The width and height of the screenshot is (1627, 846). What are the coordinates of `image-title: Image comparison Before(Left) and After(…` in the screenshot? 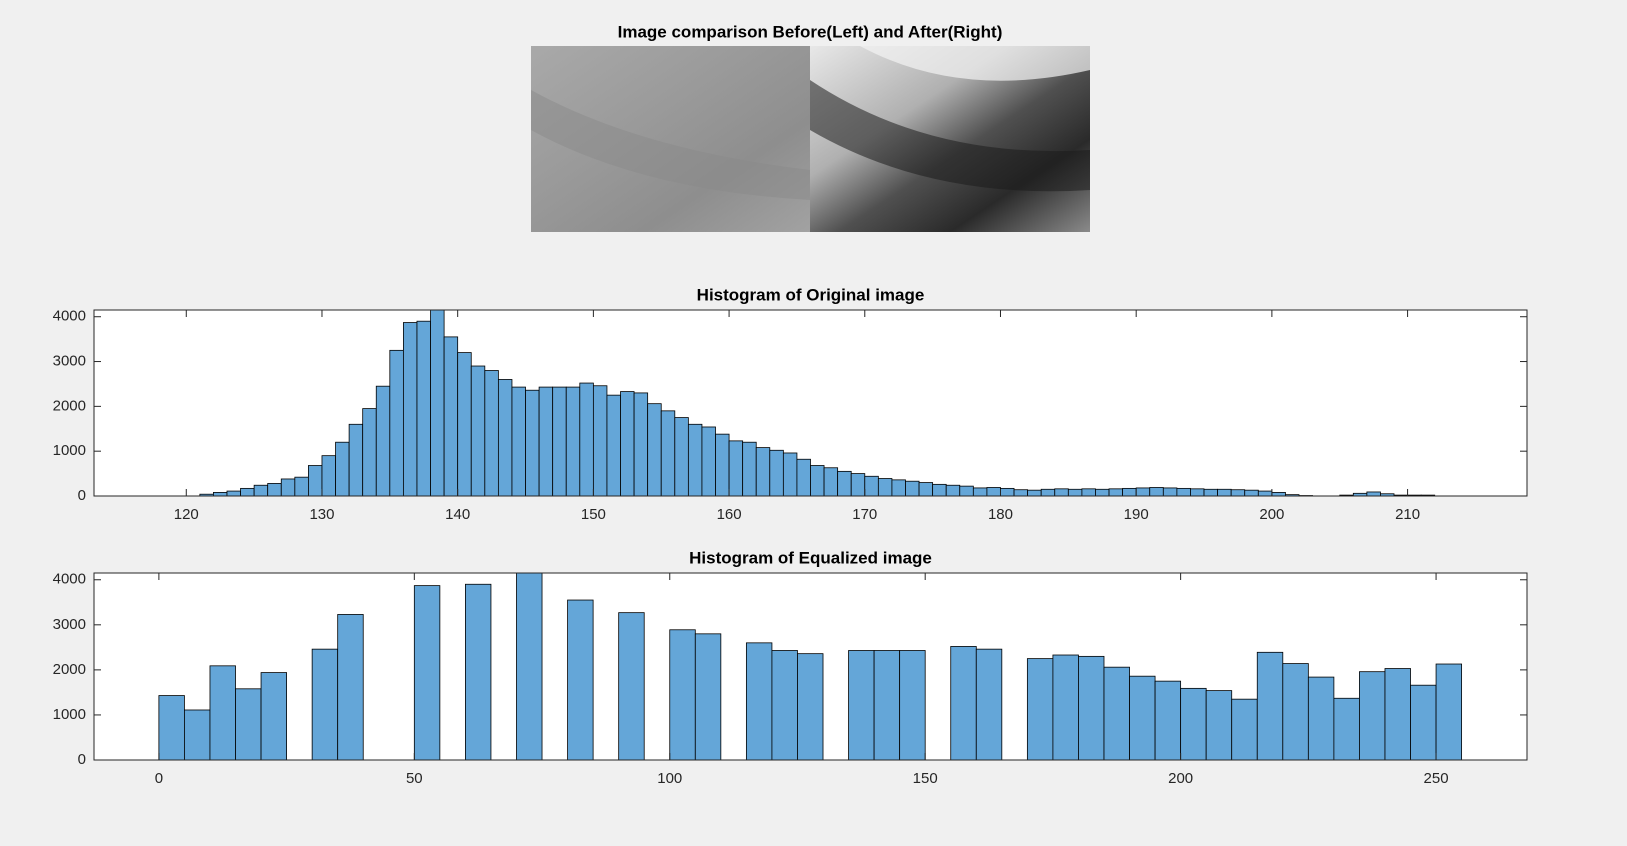 It's located at (810, 31).